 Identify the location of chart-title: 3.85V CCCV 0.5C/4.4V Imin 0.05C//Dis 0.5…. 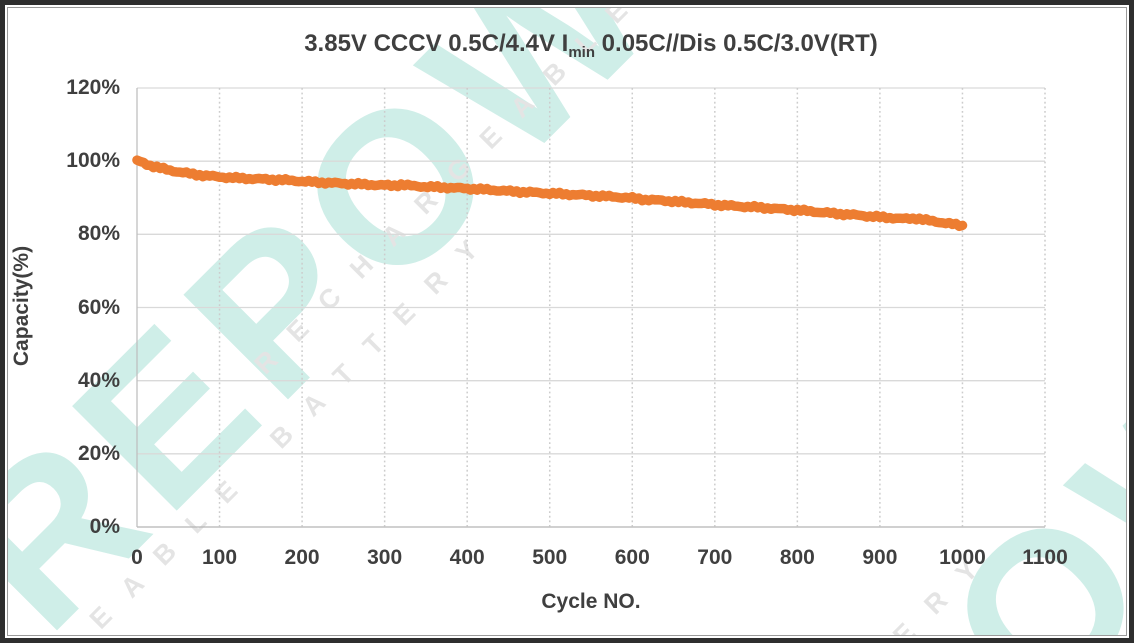
(591, 45).